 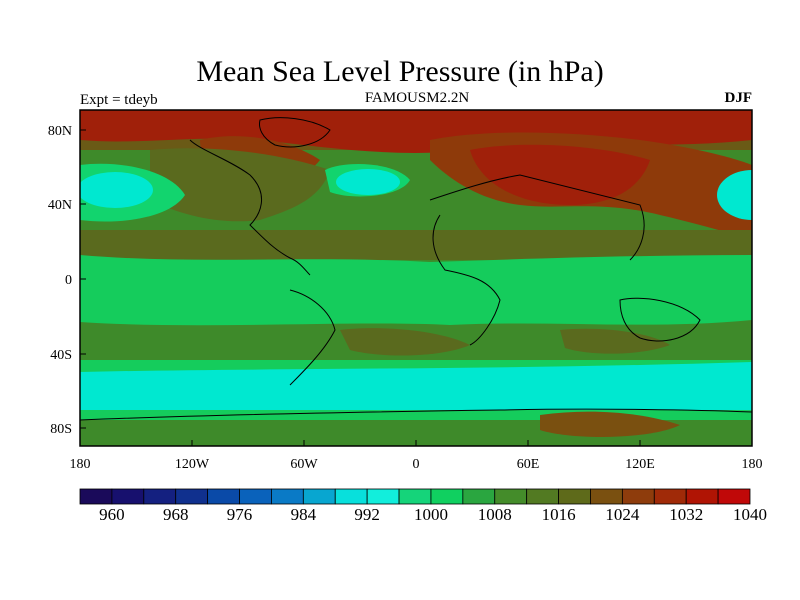 I want to click on colorbar-label: 1040, so click(x=750, y=514).